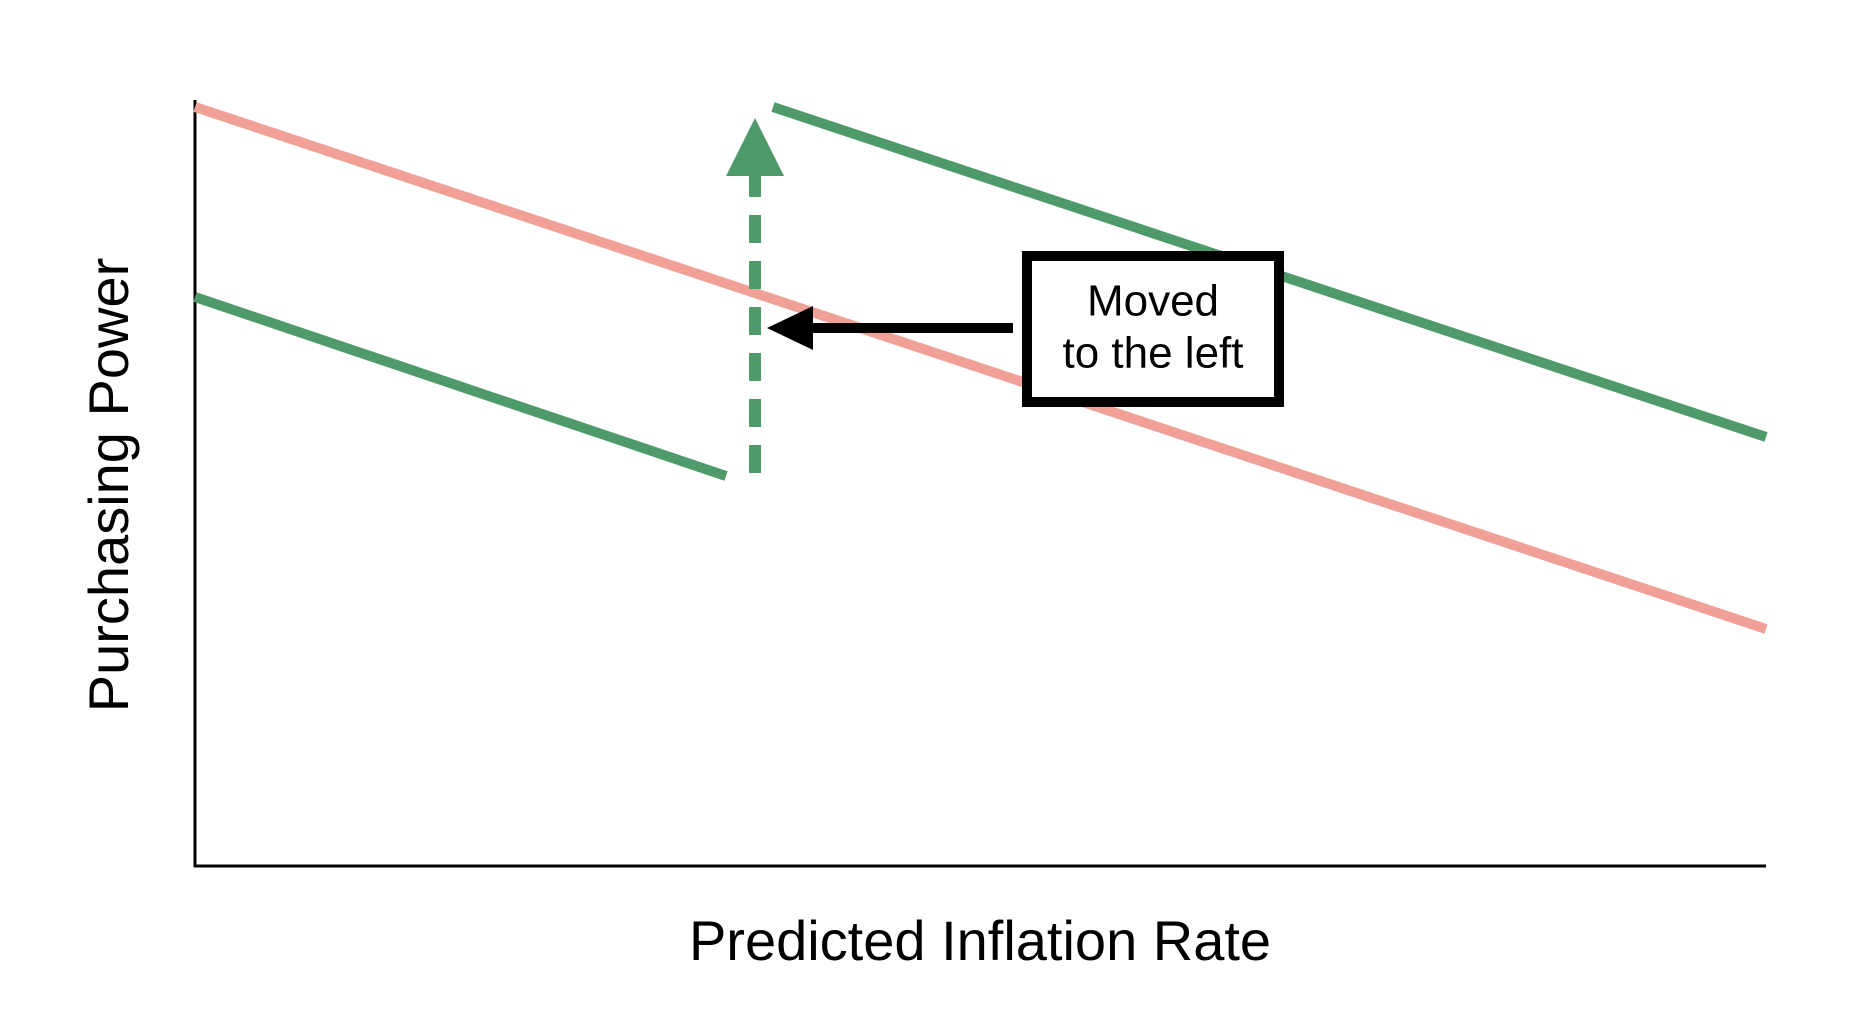 The height and width of the screenshot is (1022, 1876). Describe the element at coordinates (790, 328) in the screenshot. I see `annotation-arrow-head` at that location.